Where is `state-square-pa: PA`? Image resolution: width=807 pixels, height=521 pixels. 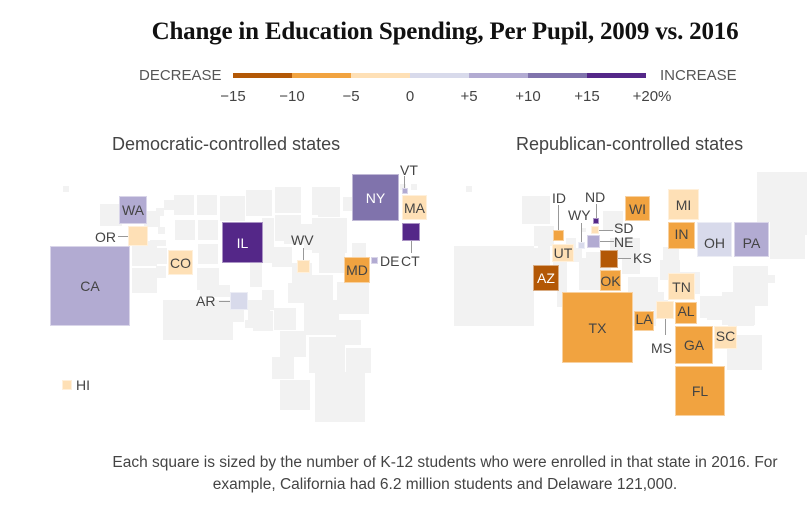
state-square-pa: PA is located at coordinates (751, 239).